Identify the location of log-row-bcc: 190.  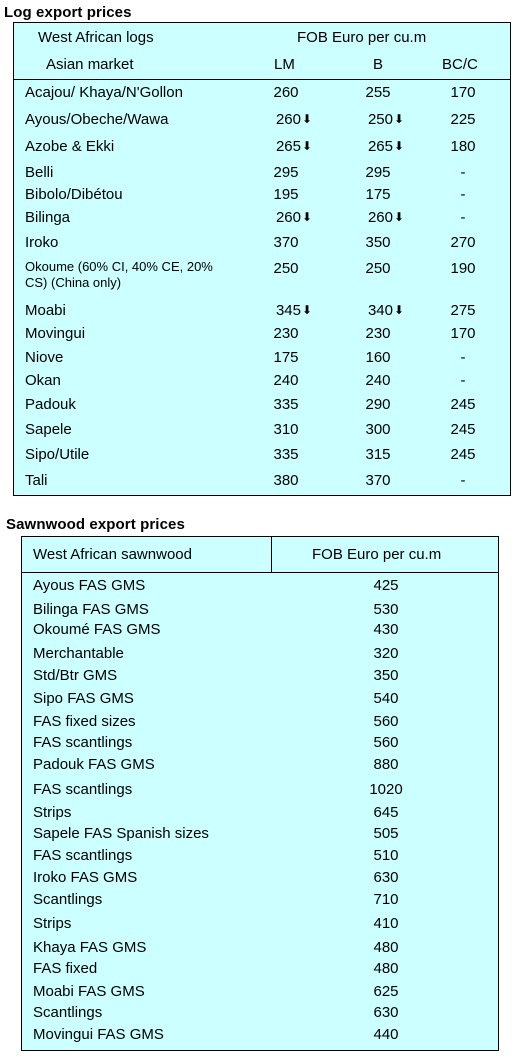
(463, 268).